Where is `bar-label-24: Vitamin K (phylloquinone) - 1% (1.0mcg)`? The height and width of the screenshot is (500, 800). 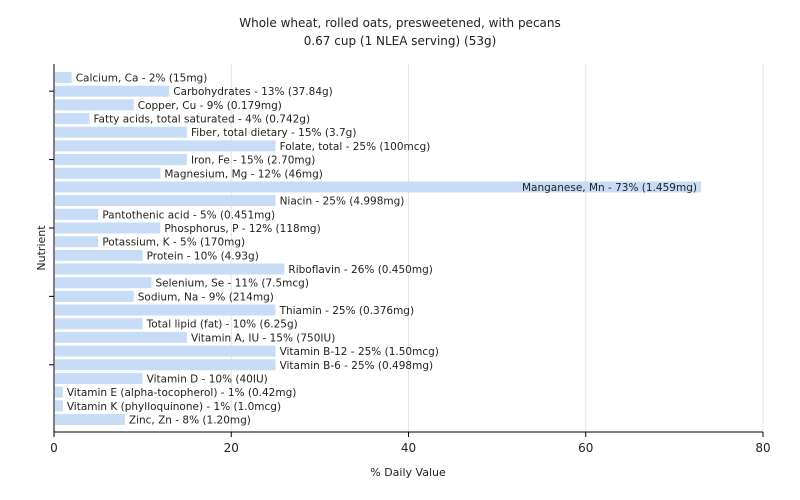
bar-label-24: Vitamin K (phylloquinone) - 1% (1.0mcg) is located at coordinates (174, 407).